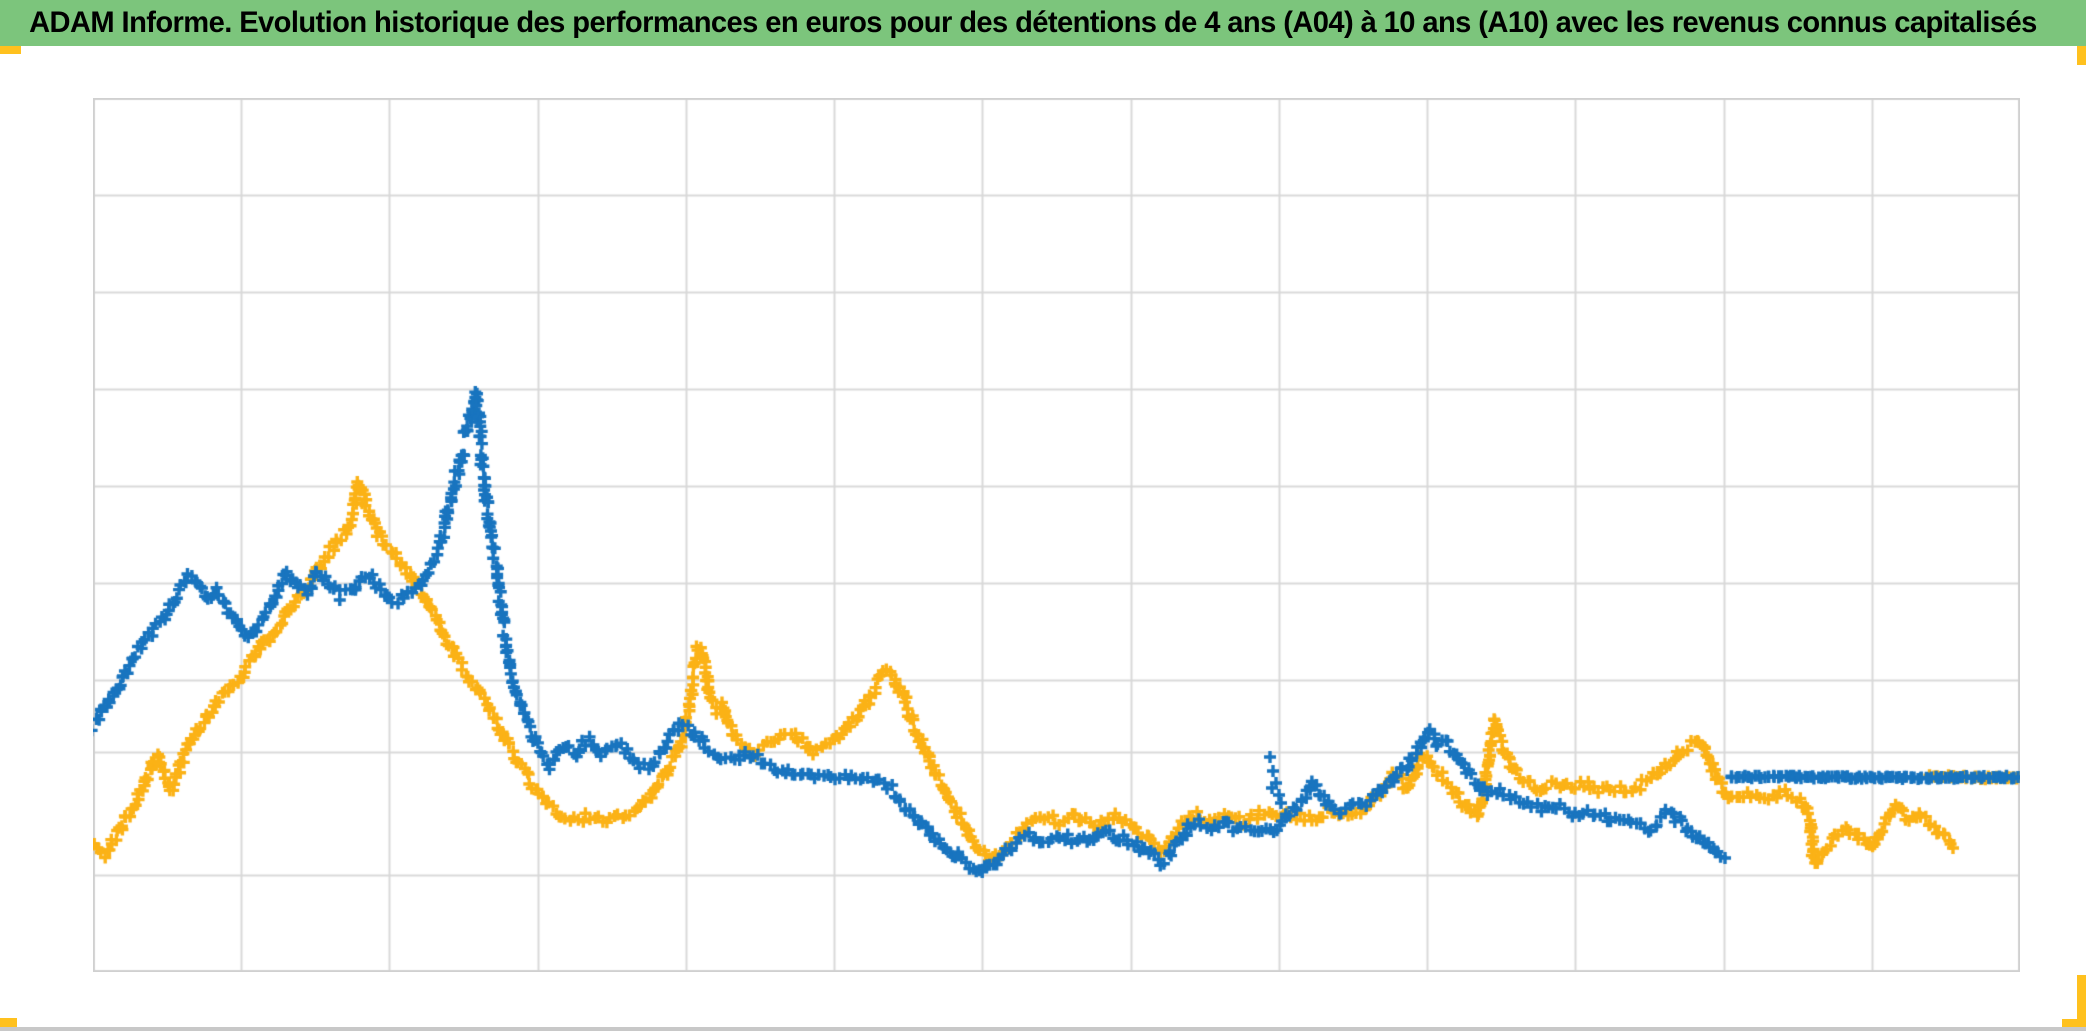  Describe the element at coordinates (2081, 55) in the screenshot. I see `corner-accent-top-right` at that location.